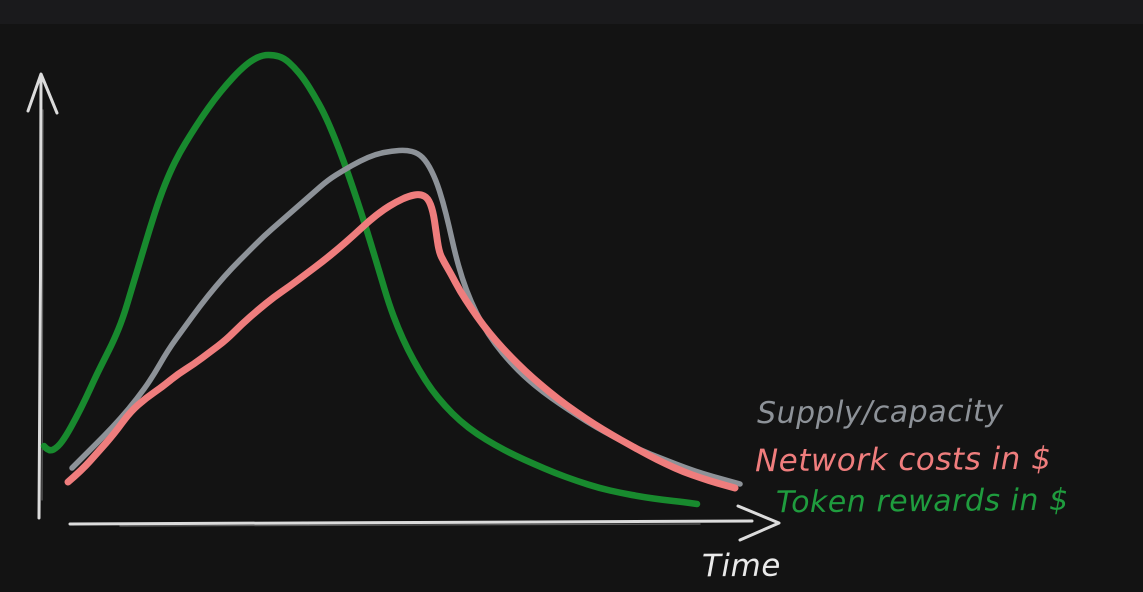  I want to click on top-band, so click(571, 12).